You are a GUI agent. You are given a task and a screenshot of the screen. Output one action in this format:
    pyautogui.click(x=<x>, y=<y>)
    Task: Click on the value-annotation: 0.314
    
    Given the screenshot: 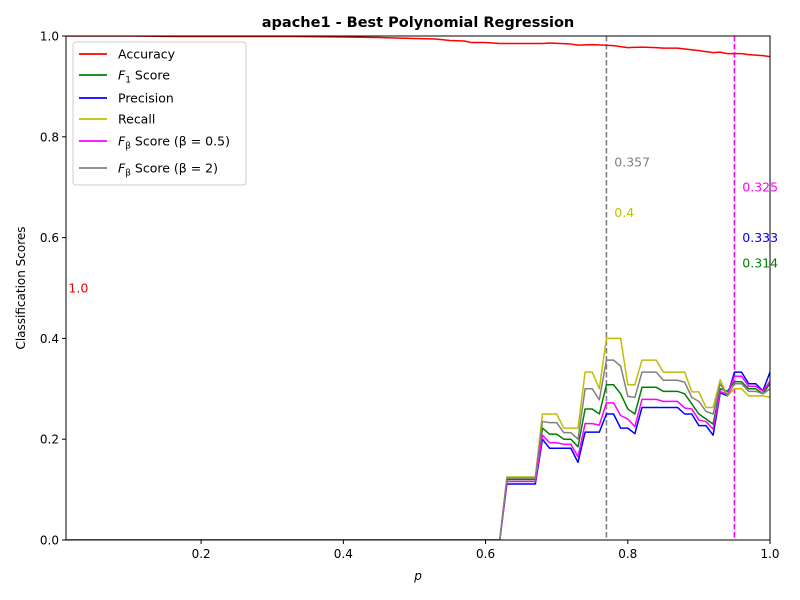 What is the action you would take?
    pyautogui.click(x=760, y=262)
    